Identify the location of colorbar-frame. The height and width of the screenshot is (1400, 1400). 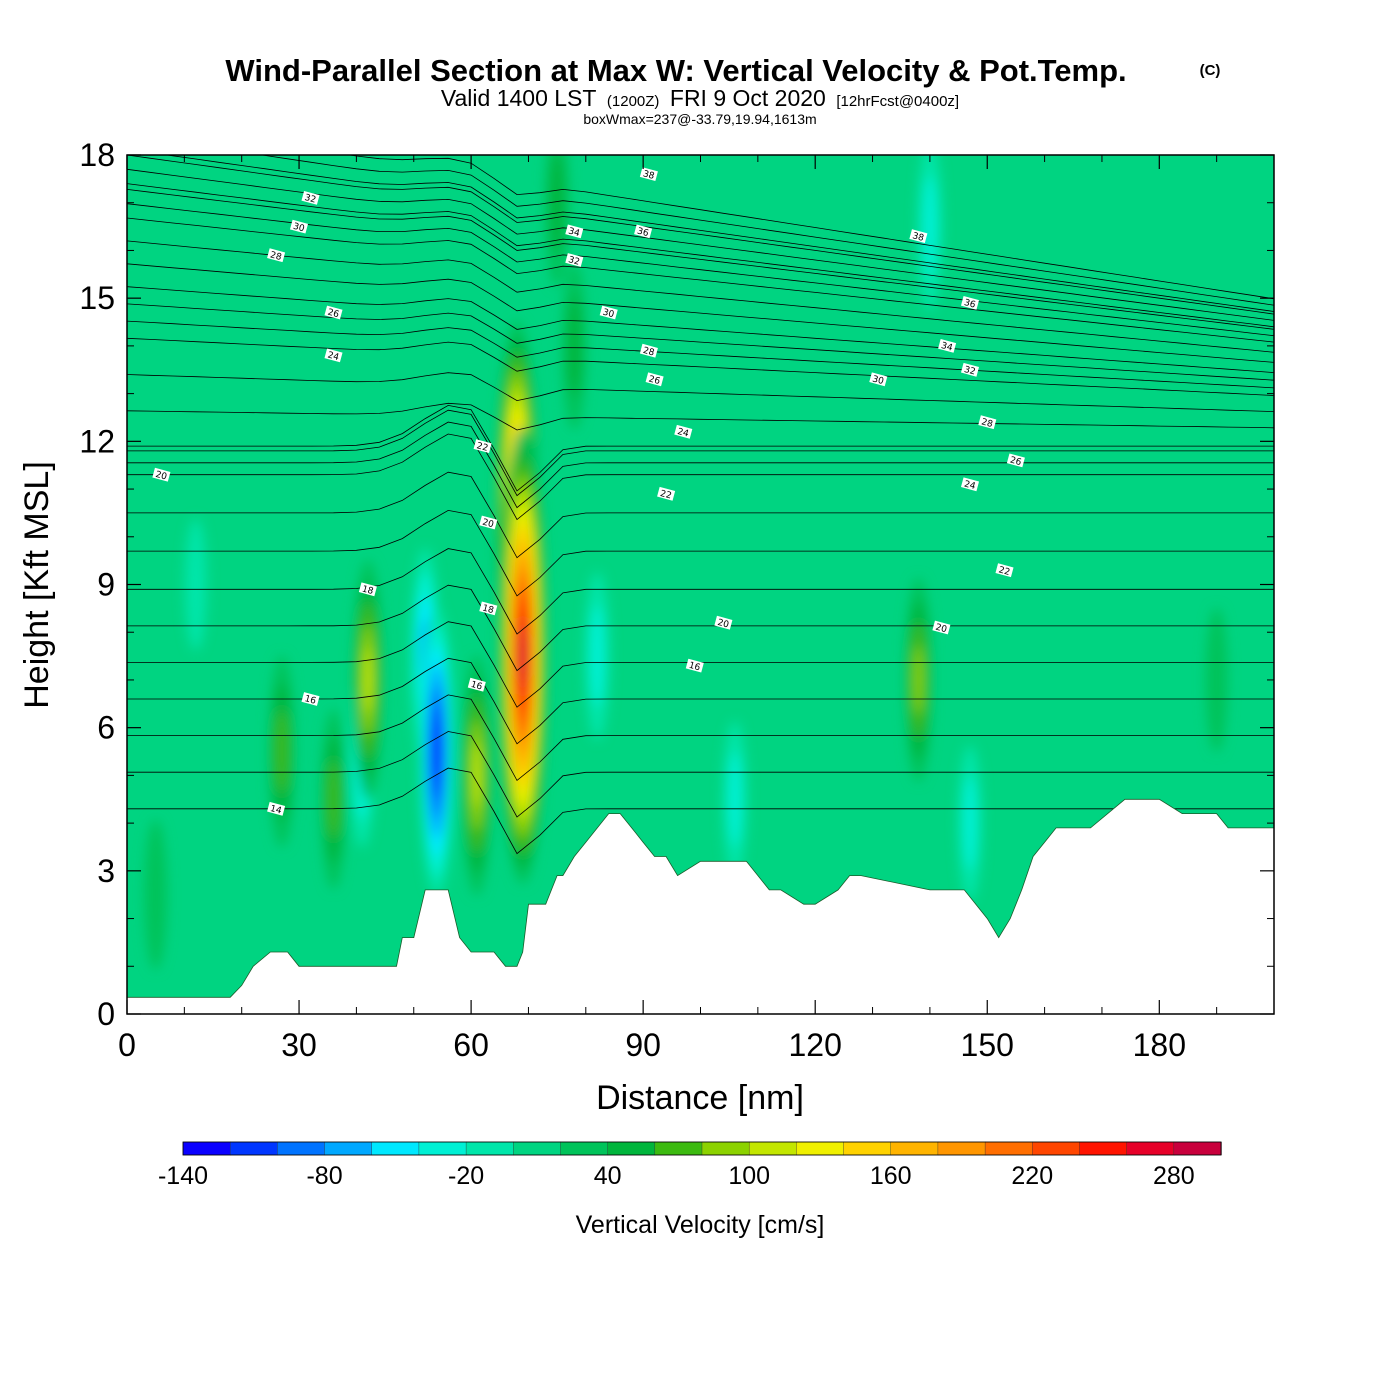
(702, 1148).